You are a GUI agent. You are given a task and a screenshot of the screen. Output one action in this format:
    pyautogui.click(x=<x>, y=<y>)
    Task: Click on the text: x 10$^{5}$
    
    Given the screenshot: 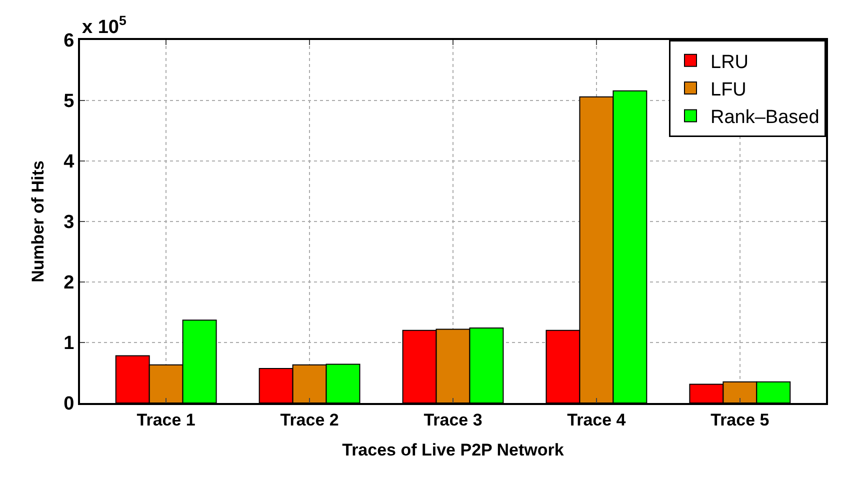 What is the action you would take?
    pyautogui.click(x=104, y=25)
    